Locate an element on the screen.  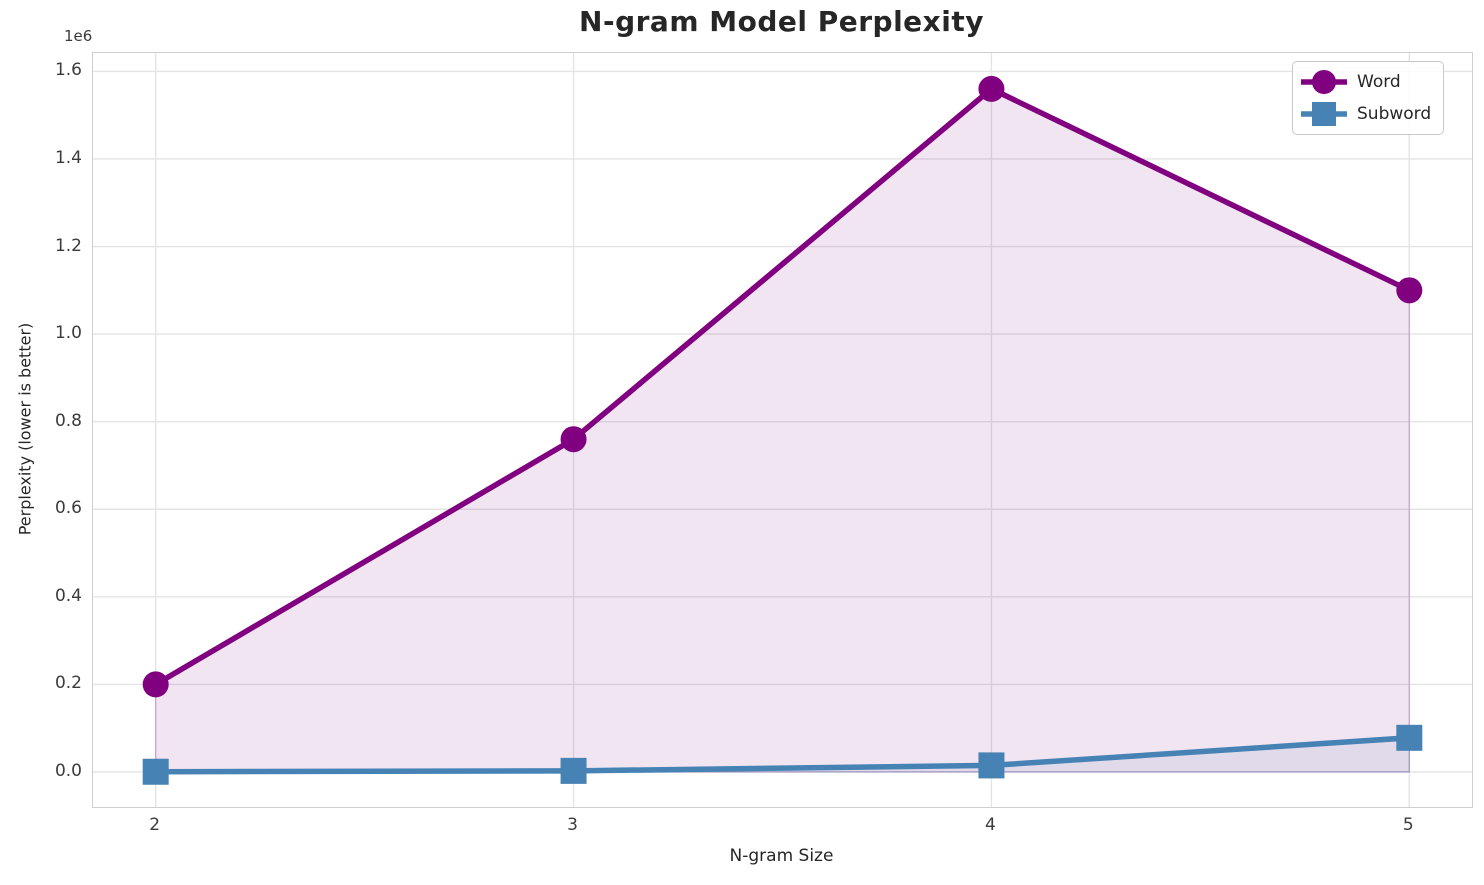
y-tick-label: 1.0 is located at coordinates (68, 333).